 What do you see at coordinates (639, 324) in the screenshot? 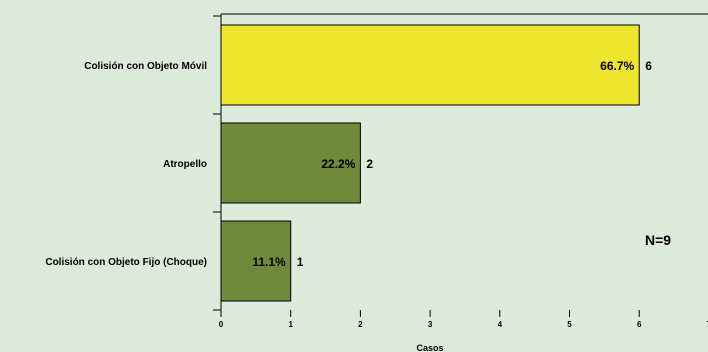
I see `x-tick-label: 6` at bounding box center [639, 324].